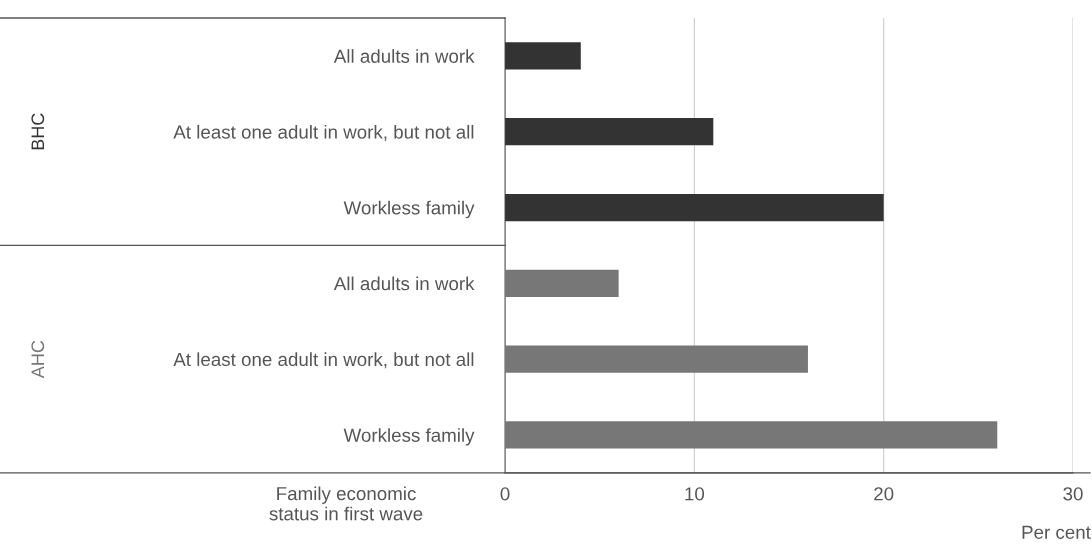 The width and height of the screenshot is (1092, 546). Describe the element at coordinates (695, 494) in the screenshot. I see `x-tick-label: 10` at that location.